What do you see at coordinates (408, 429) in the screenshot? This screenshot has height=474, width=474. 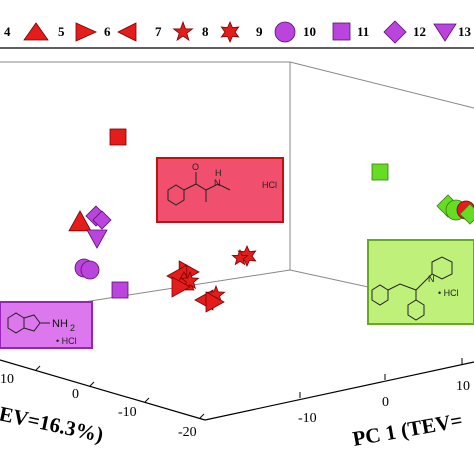 I see `pc1-axis-label: PC 1 (TEV=` at bounding box center [408, 429].